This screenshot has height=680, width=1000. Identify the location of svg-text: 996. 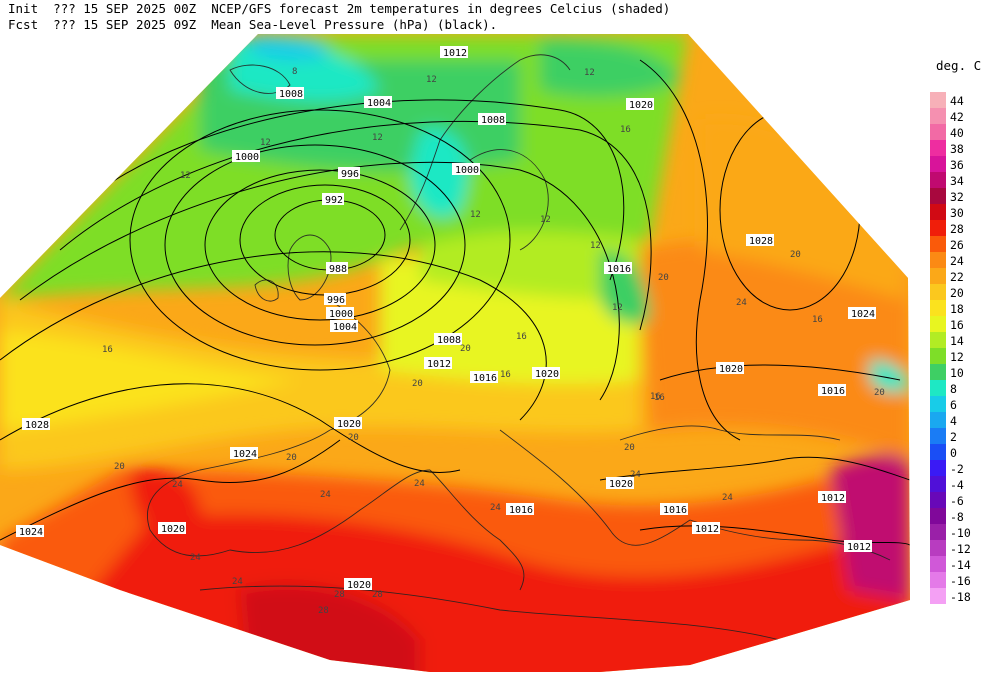
(350, 174).